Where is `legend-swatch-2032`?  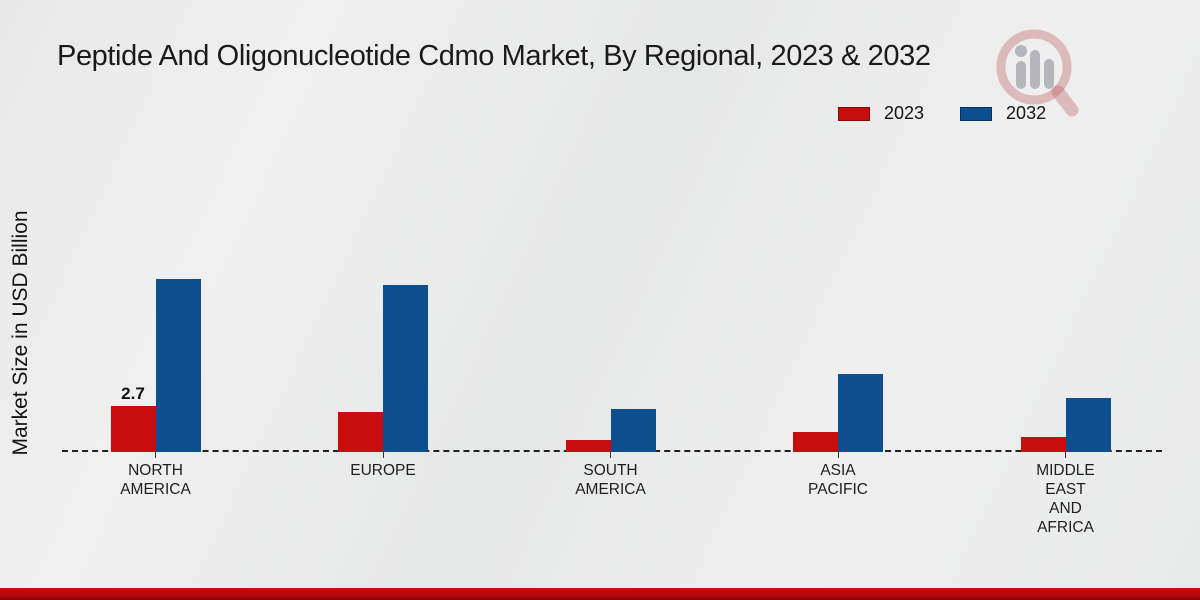
legend-swatch-2032 is located at coordinates (976, 113).